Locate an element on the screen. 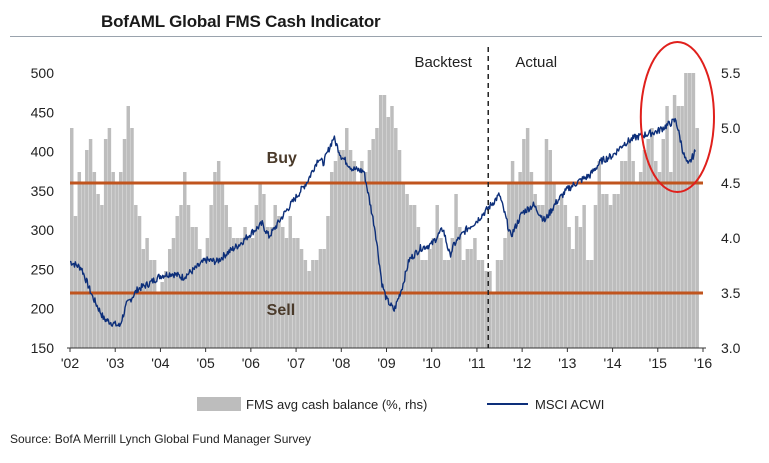 This screenshot has width=769, height=463. right-tick-label: 5.5 is located at coordinates (731, 73).